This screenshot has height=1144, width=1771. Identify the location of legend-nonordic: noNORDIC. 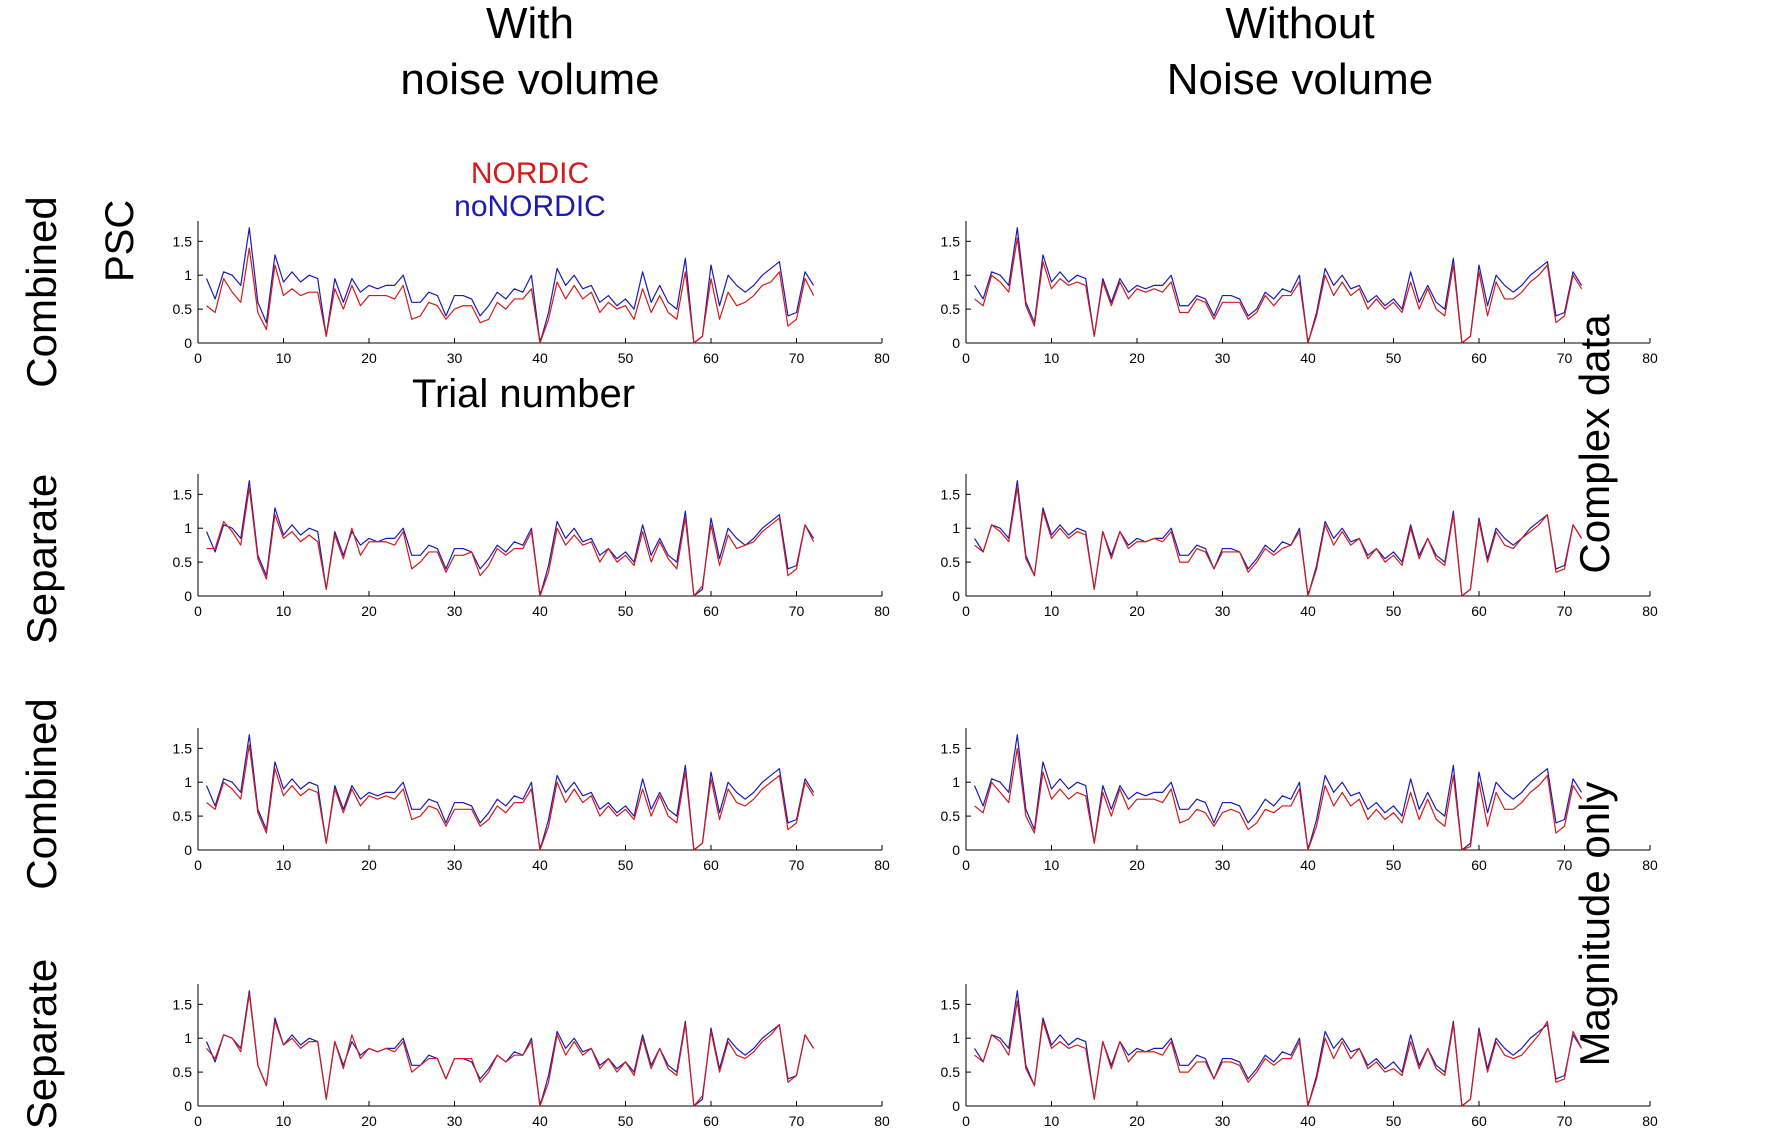
(530, 206).